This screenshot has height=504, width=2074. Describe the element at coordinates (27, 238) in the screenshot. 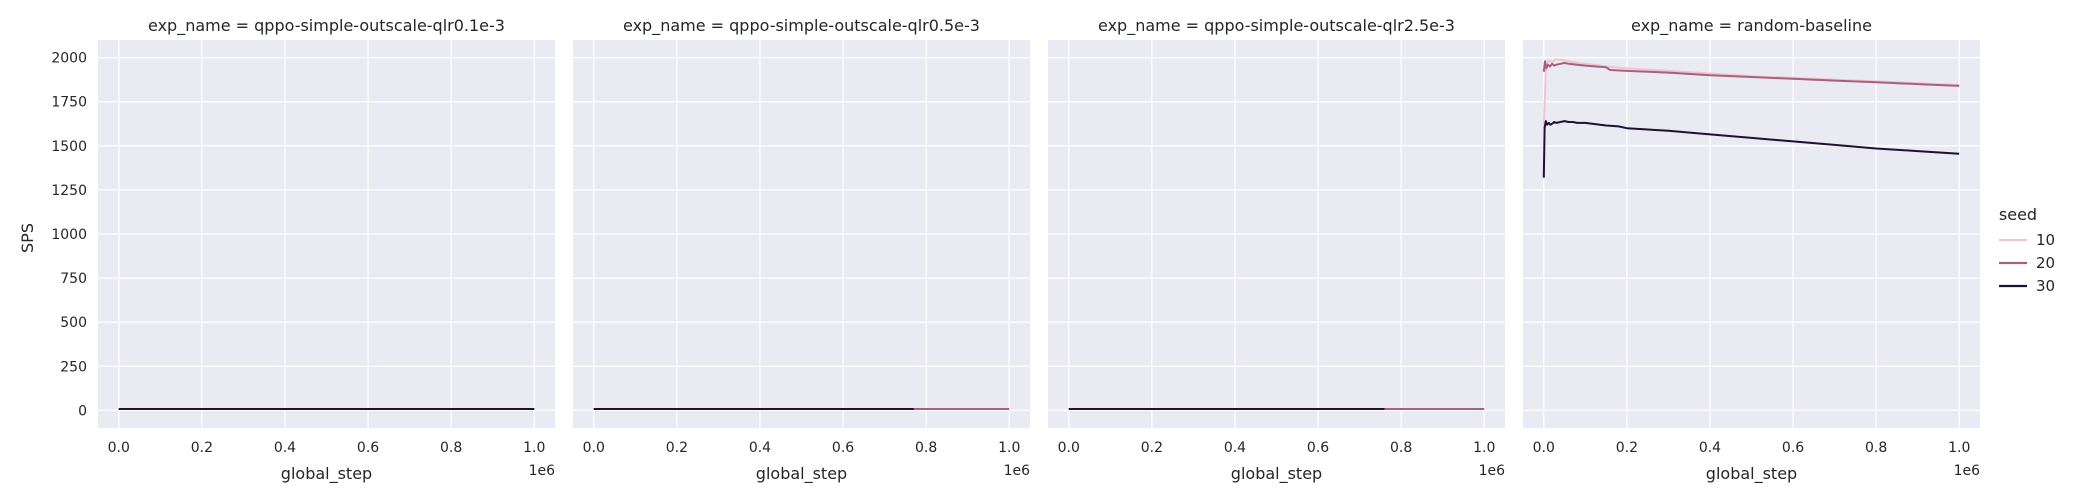

I see `y-axis-label: SPS` at that location.